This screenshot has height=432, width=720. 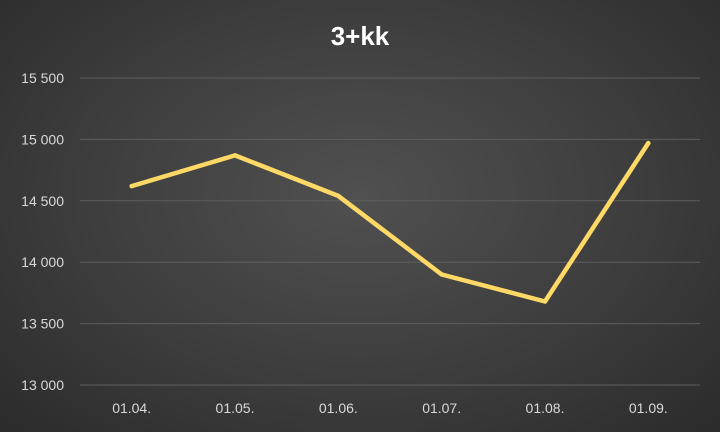 I want to click on x-axis-tick-labels: 01.04. 01.05. 01.06. 01.07. 01.08. 01.09., so click(x=390, y=408).